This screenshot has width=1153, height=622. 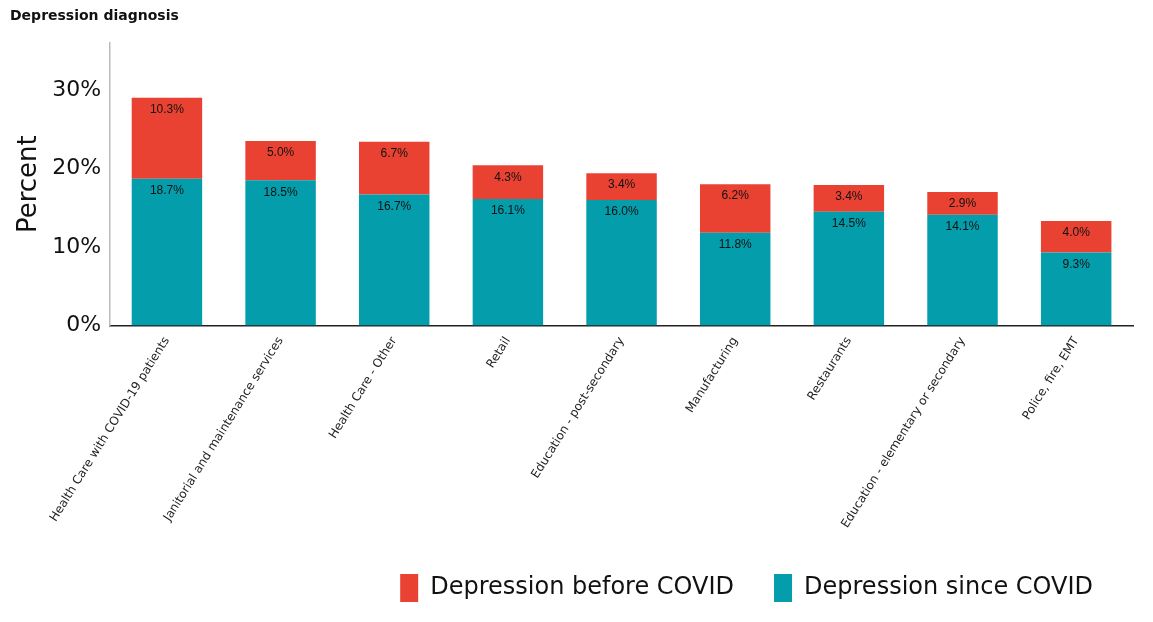 I want to click on data-label: 4.0%, so click(x=1076, y=232).